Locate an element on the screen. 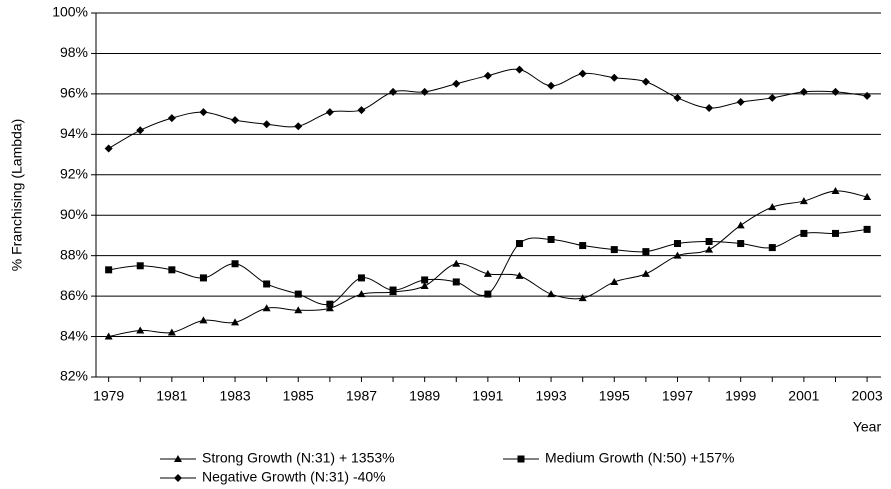 The height and width of the screenshot is (489, 891). x-tick-label: 1981 is located at coordinates (171, 396).